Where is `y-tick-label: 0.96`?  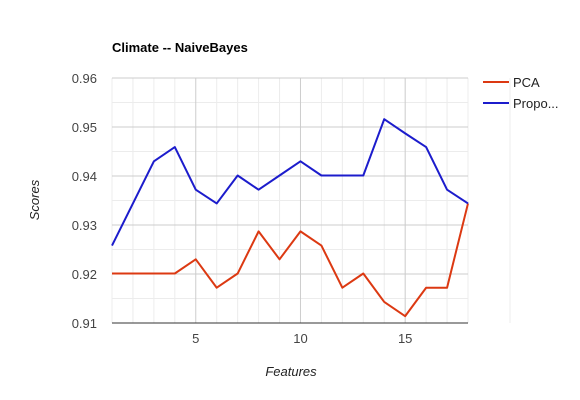 y-tick-label: 0.96 is located at coordinates (84, 78).